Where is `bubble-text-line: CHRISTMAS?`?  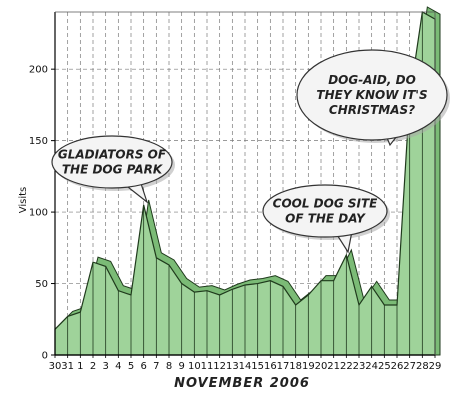 bubble-text-line: CHRISTMAS? is located at coordinates (372, 110).